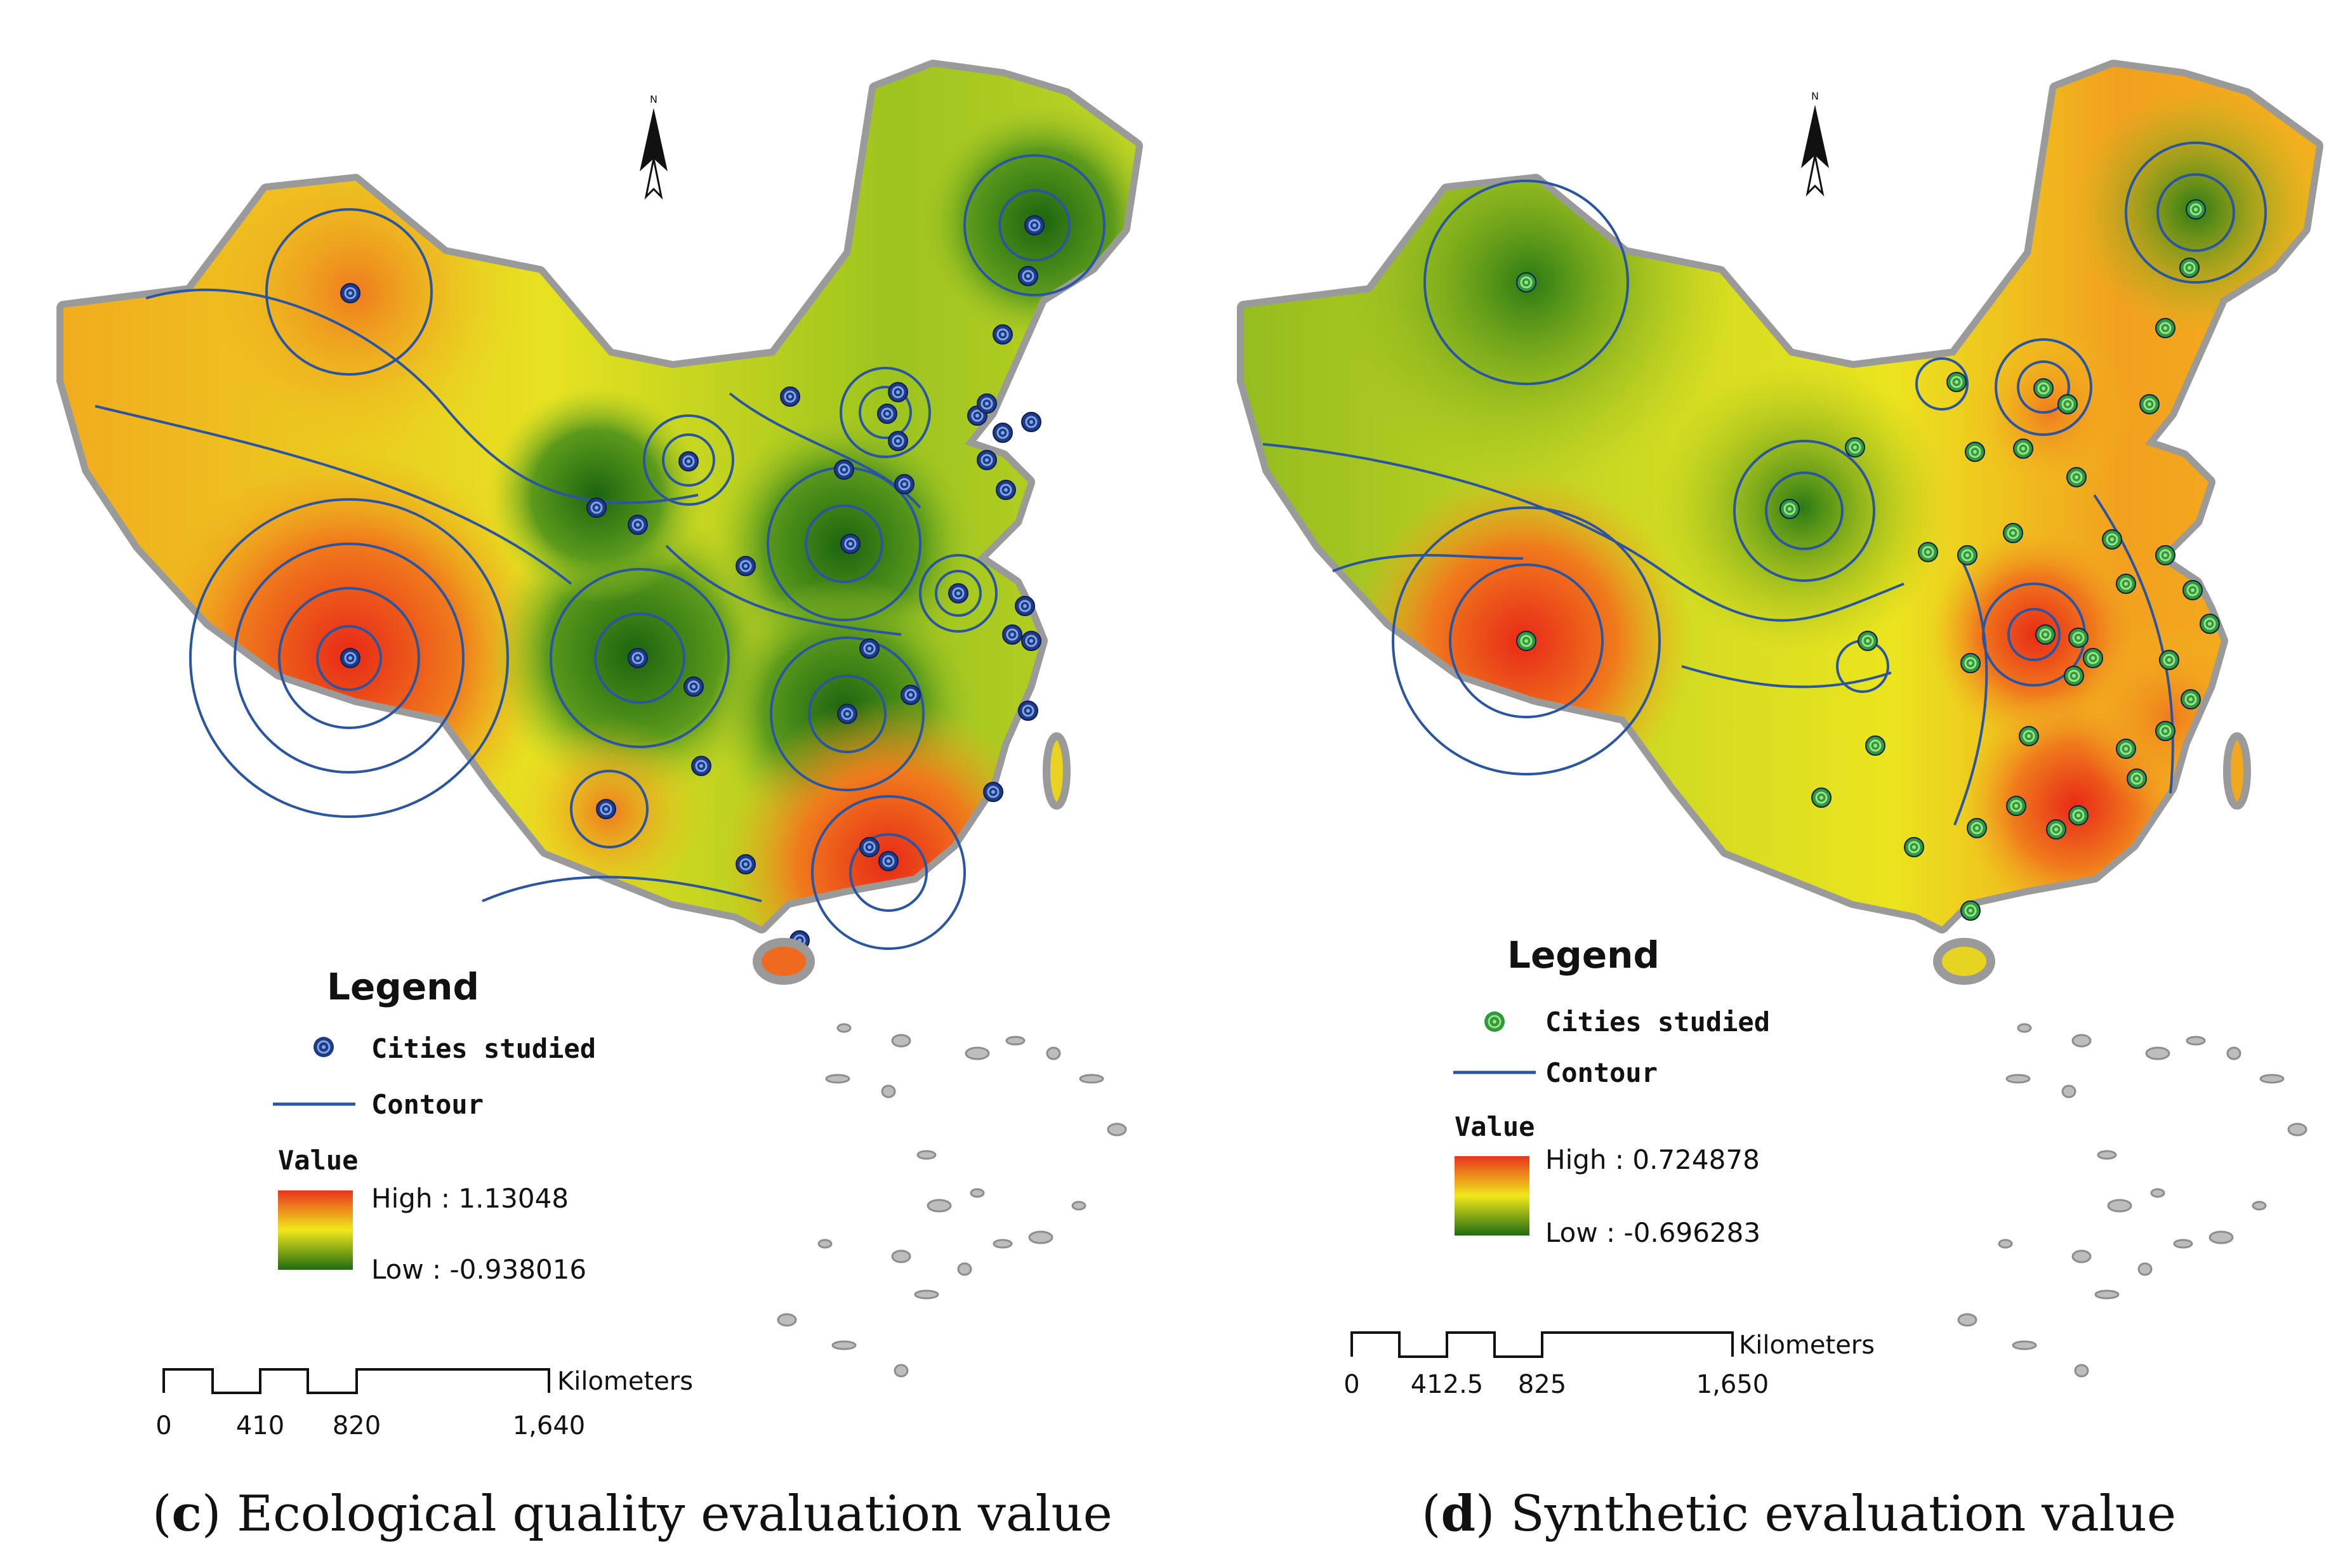 The image size is (2350, 1568). What do you see at coordinates (427, 1104) in the screenshot?
I see `legend-contour-label-c: Contour` at bounding box center [427, 1104].